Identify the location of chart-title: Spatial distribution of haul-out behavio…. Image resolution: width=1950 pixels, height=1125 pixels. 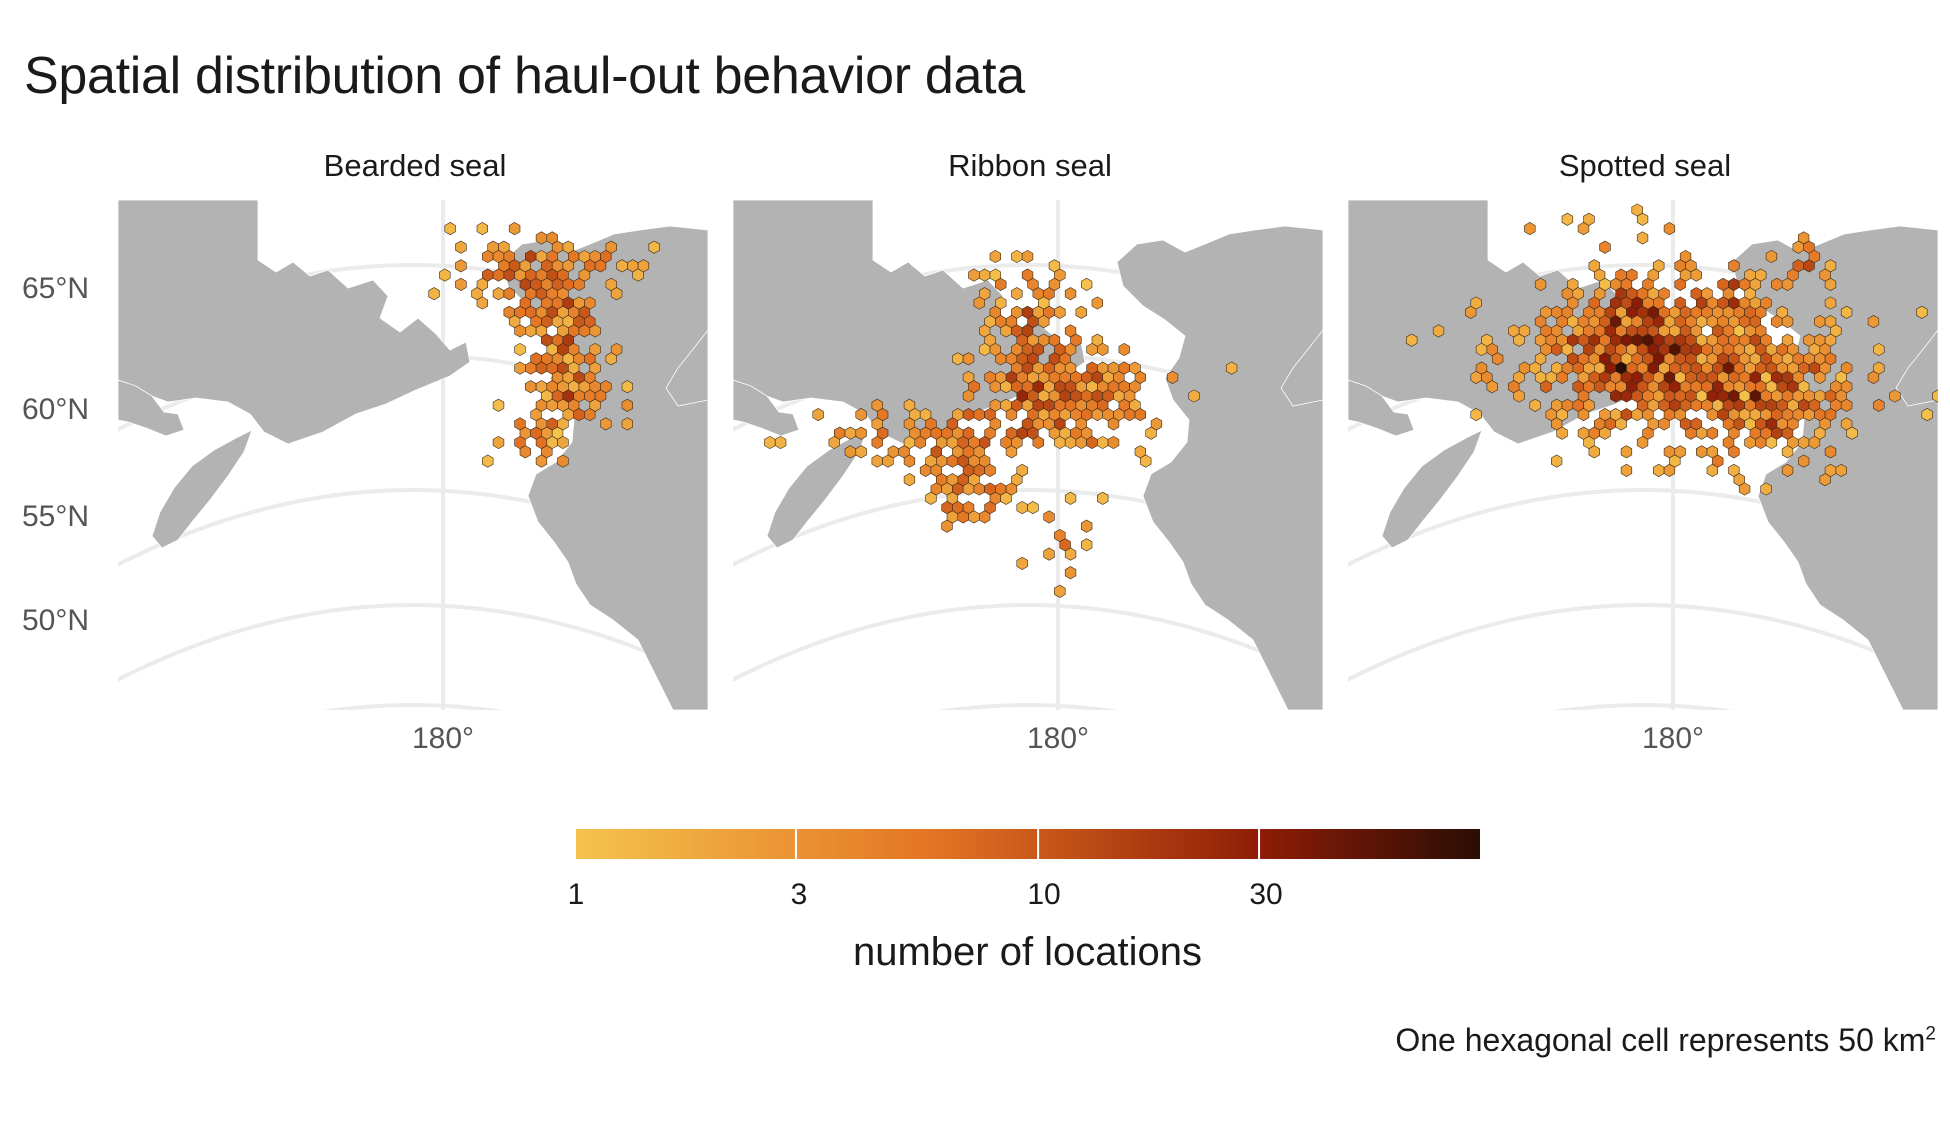
(524, 76).